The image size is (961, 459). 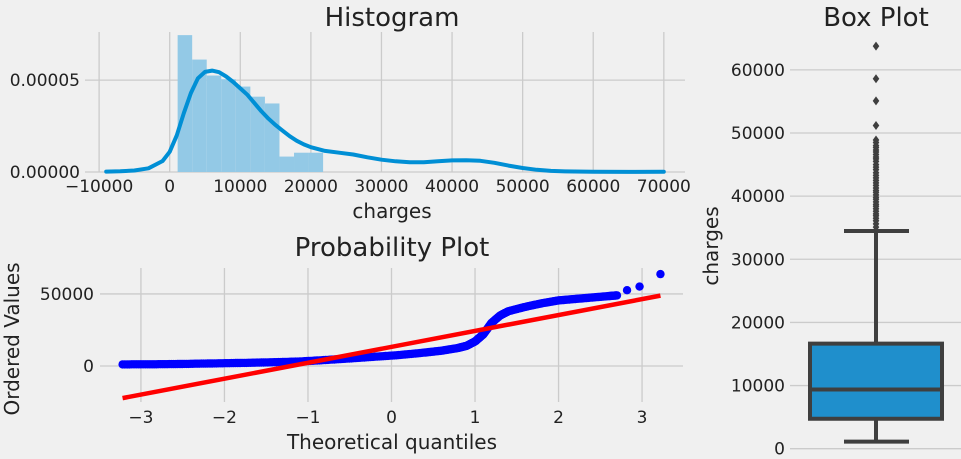 I want to click on box-plot-title: Box Plot, so click(x=876, y=18).